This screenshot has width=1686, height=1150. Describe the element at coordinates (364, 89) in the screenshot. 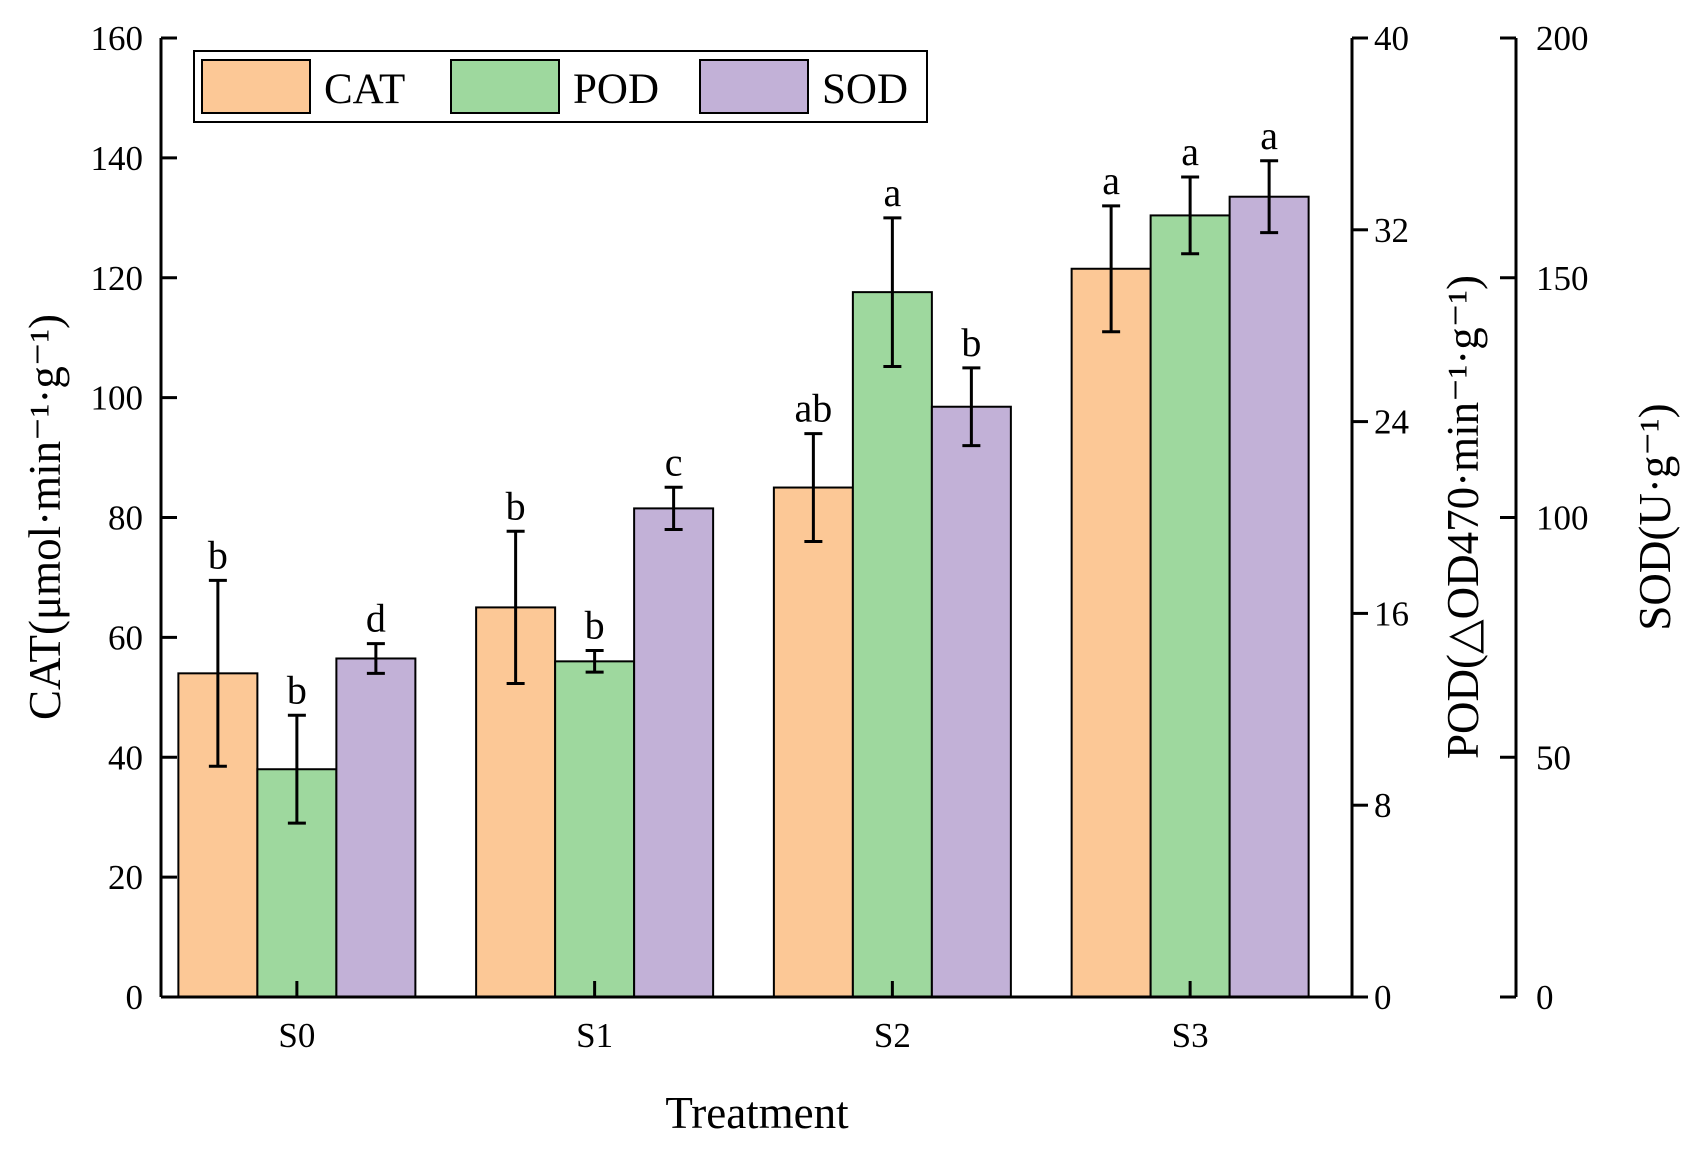

I see `legend-label-cat: CAT` at that location.